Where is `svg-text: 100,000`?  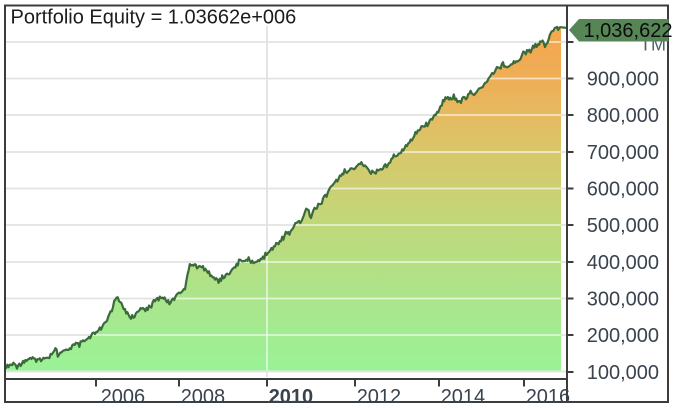
svg-text: 100,000 is located at coordinates (623, 373).